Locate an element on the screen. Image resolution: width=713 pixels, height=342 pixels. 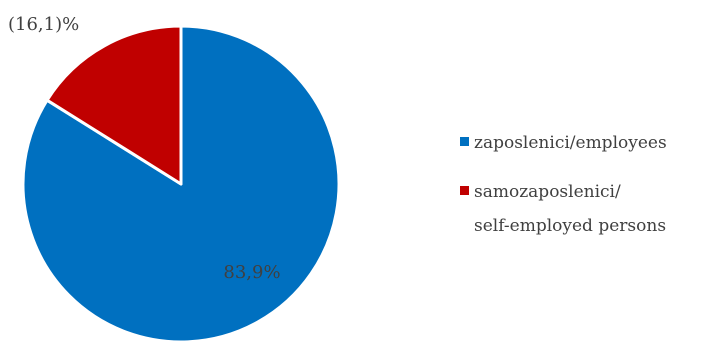
data-label-employees: 83,9% is located at coordinates (251, 272).